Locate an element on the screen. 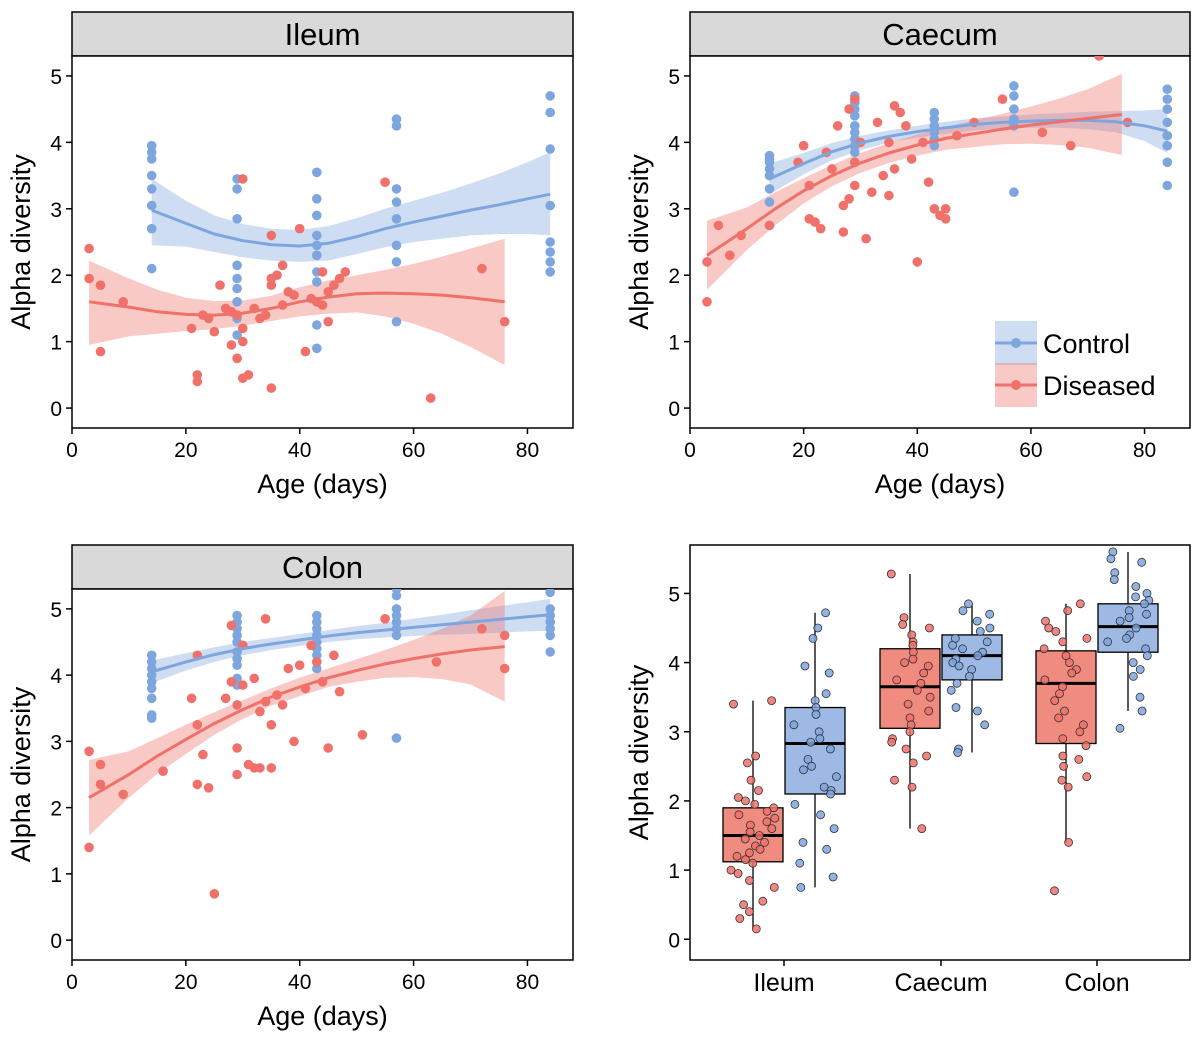 The height and width of the screenshot is (1040, 1200). facet-title: Colon is located at coordinates (322, 567).